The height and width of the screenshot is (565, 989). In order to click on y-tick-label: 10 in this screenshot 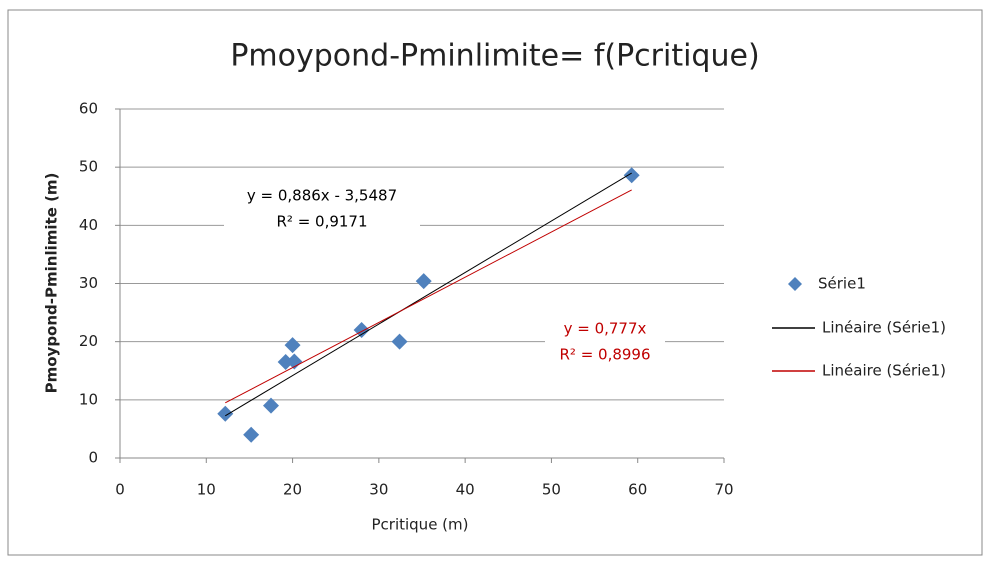, I will do `click(88, 399)`.